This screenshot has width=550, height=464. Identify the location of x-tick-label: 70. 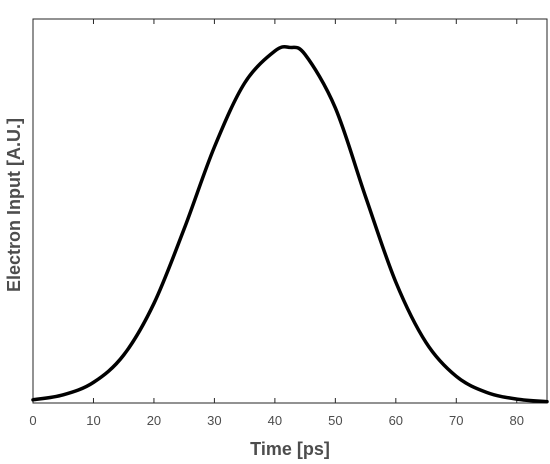
(456, 420).